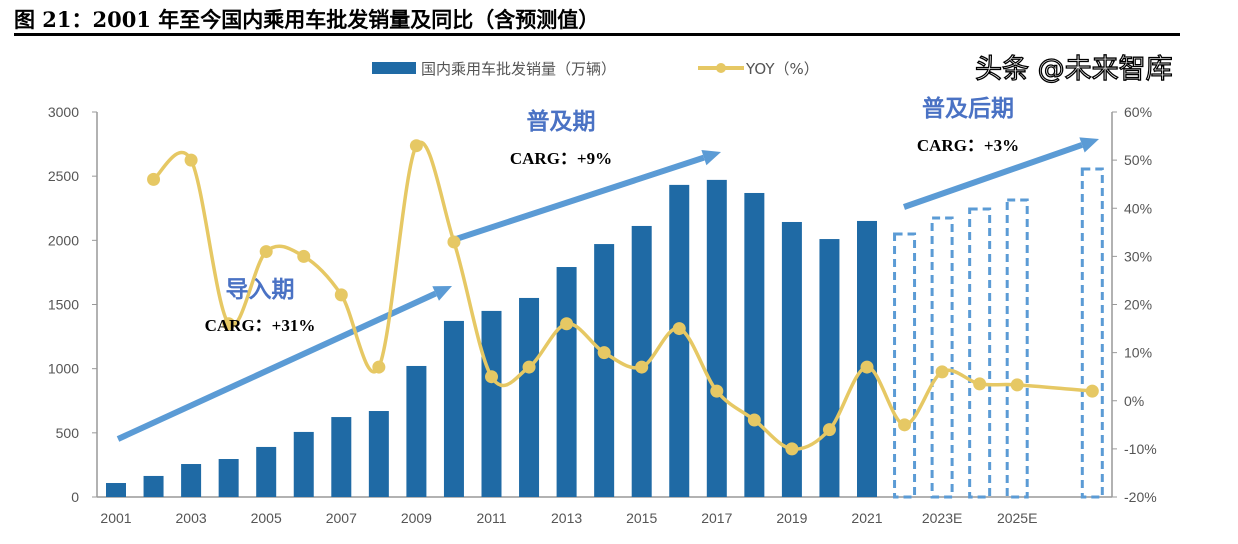 The image size is (1238, 544). I want to click on trend-arrow-3-head, so click(1089, 145).